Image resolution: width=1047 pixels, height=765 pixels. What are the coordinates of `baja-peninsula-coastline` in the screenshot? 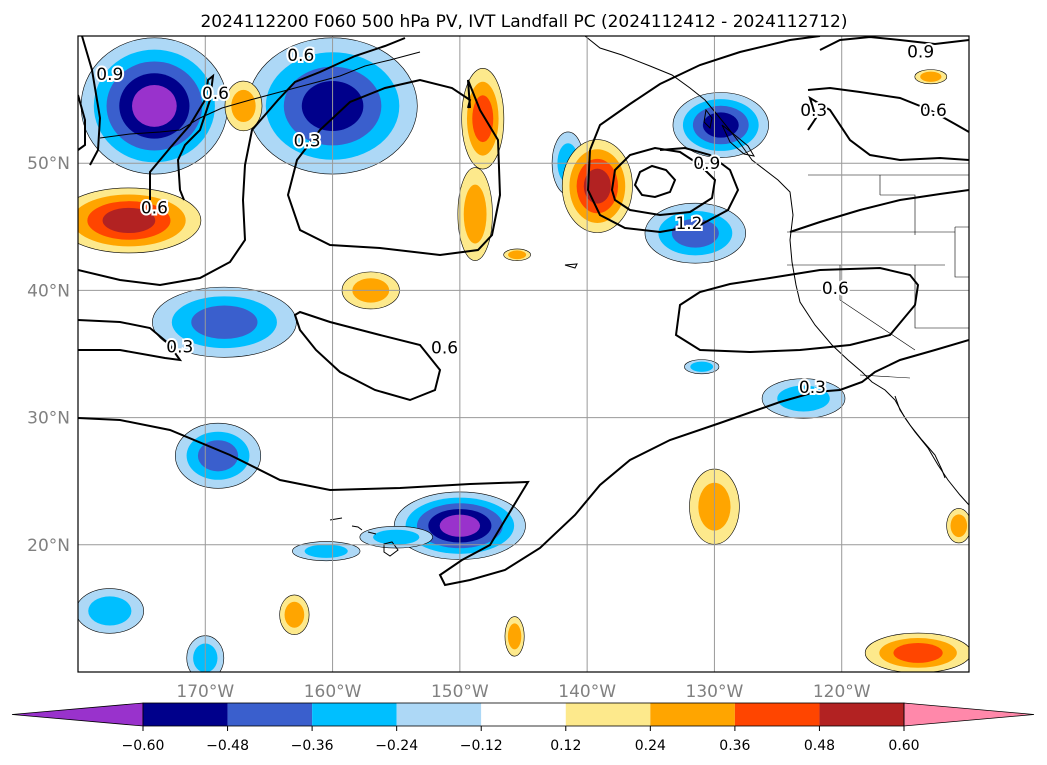 It's located at (920, 437).